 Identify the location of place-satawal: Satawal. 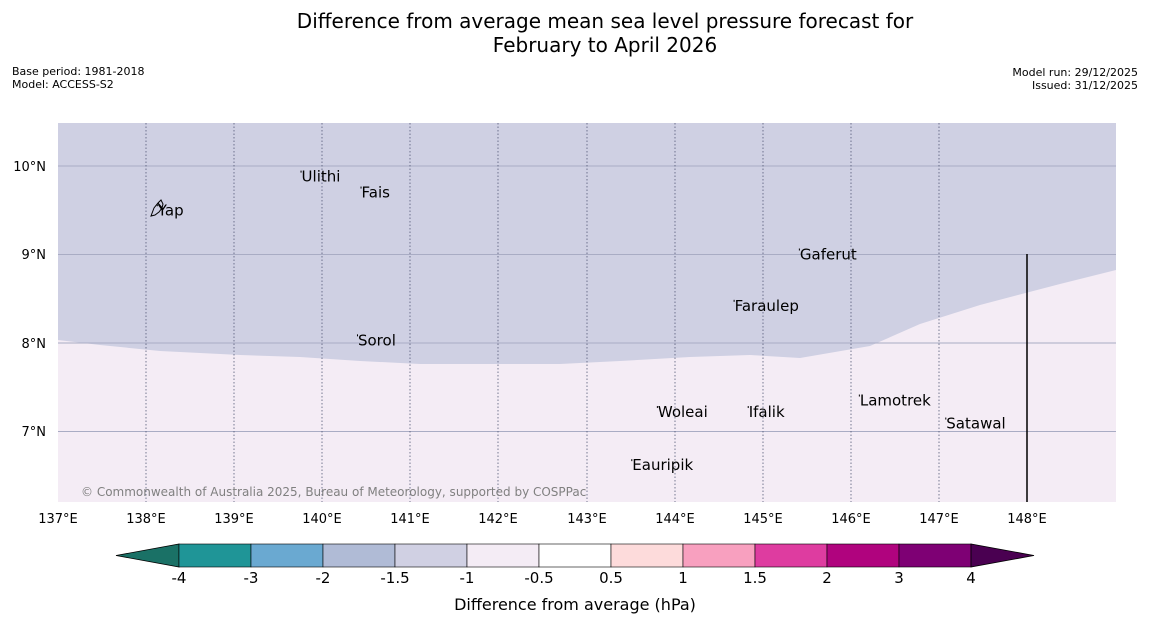
(975, 424).